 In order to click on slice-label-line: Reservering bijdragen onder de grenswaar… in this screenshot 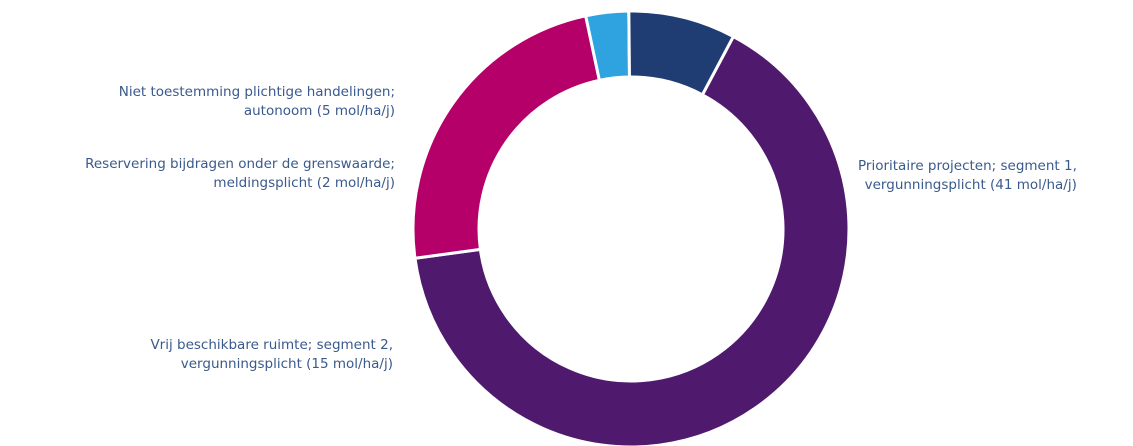, I will do `click(240, 164)`.